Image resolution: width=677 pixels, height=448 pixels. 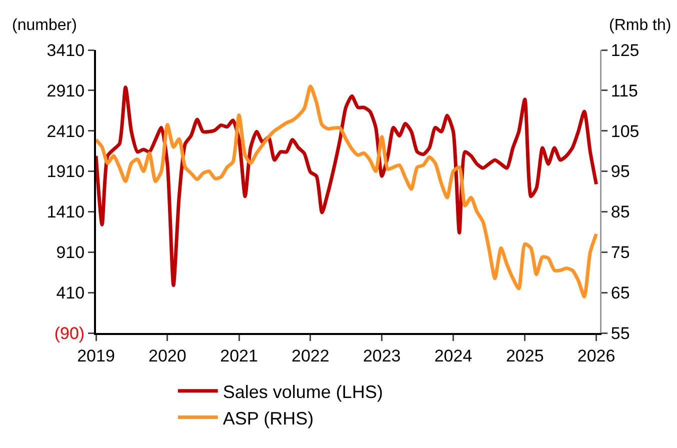 I want to click on y-tick-label: 1910, so click(x=65, y=172).